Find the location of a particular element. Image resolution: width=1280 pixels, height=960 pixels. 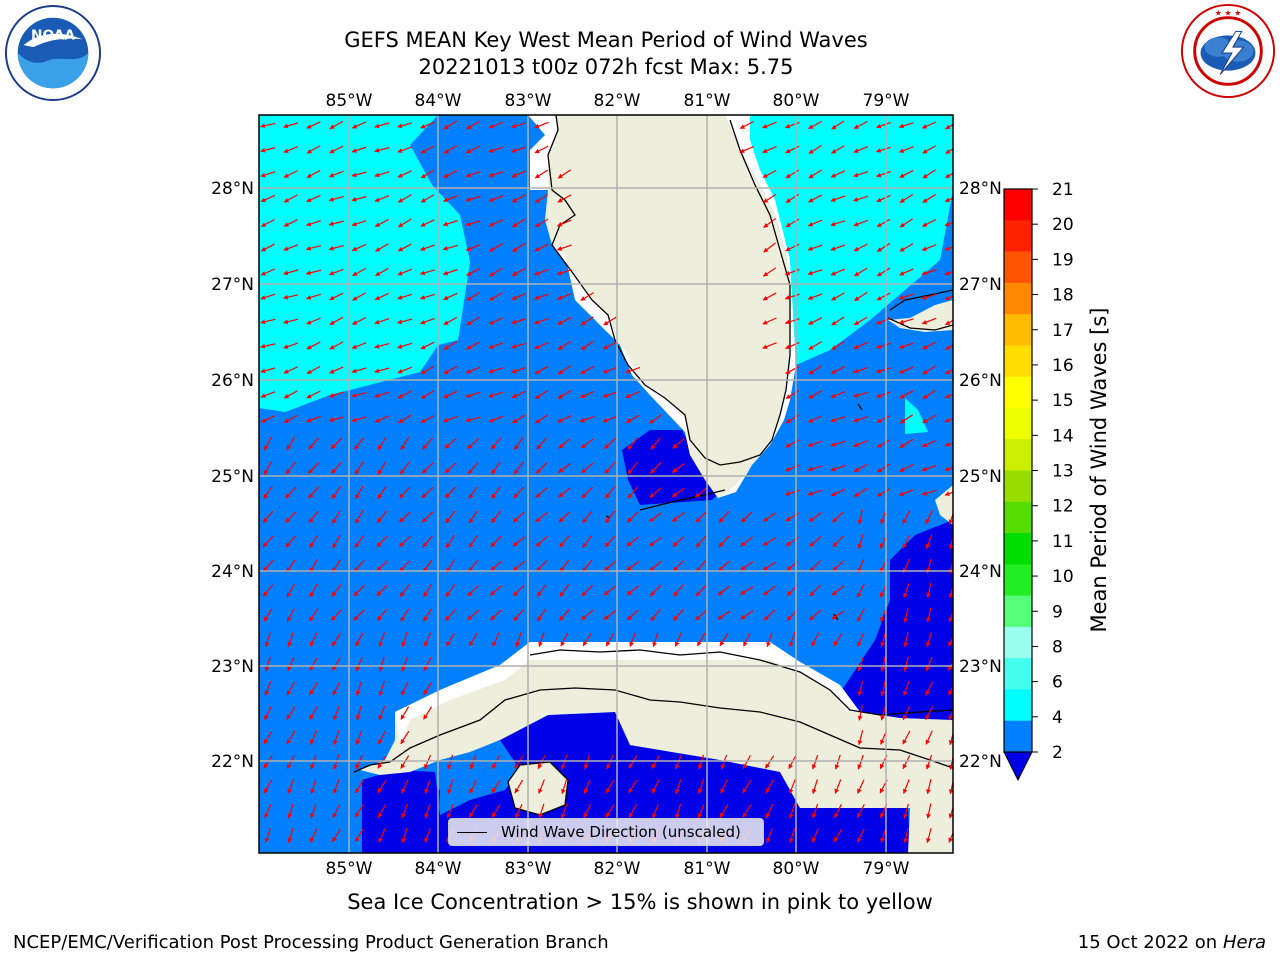

ocean-region-lt2s-bahamas is located at coordinates (897, 627).